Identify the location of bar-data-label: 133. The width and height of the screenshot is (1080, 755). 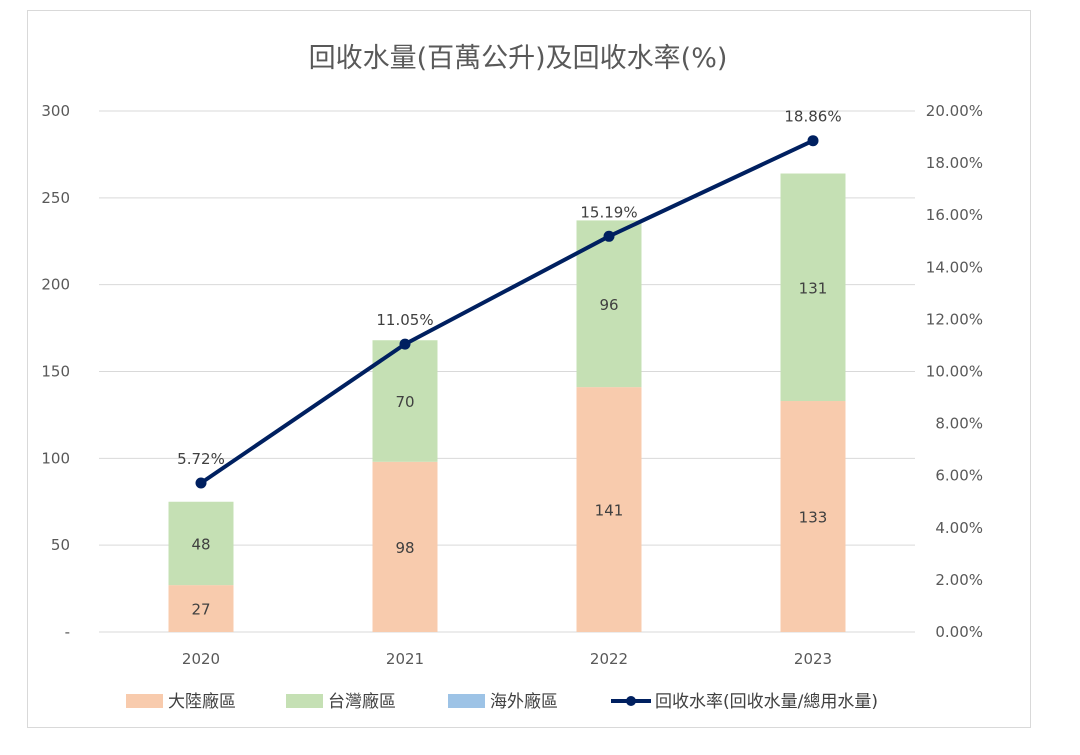
(813, 518).